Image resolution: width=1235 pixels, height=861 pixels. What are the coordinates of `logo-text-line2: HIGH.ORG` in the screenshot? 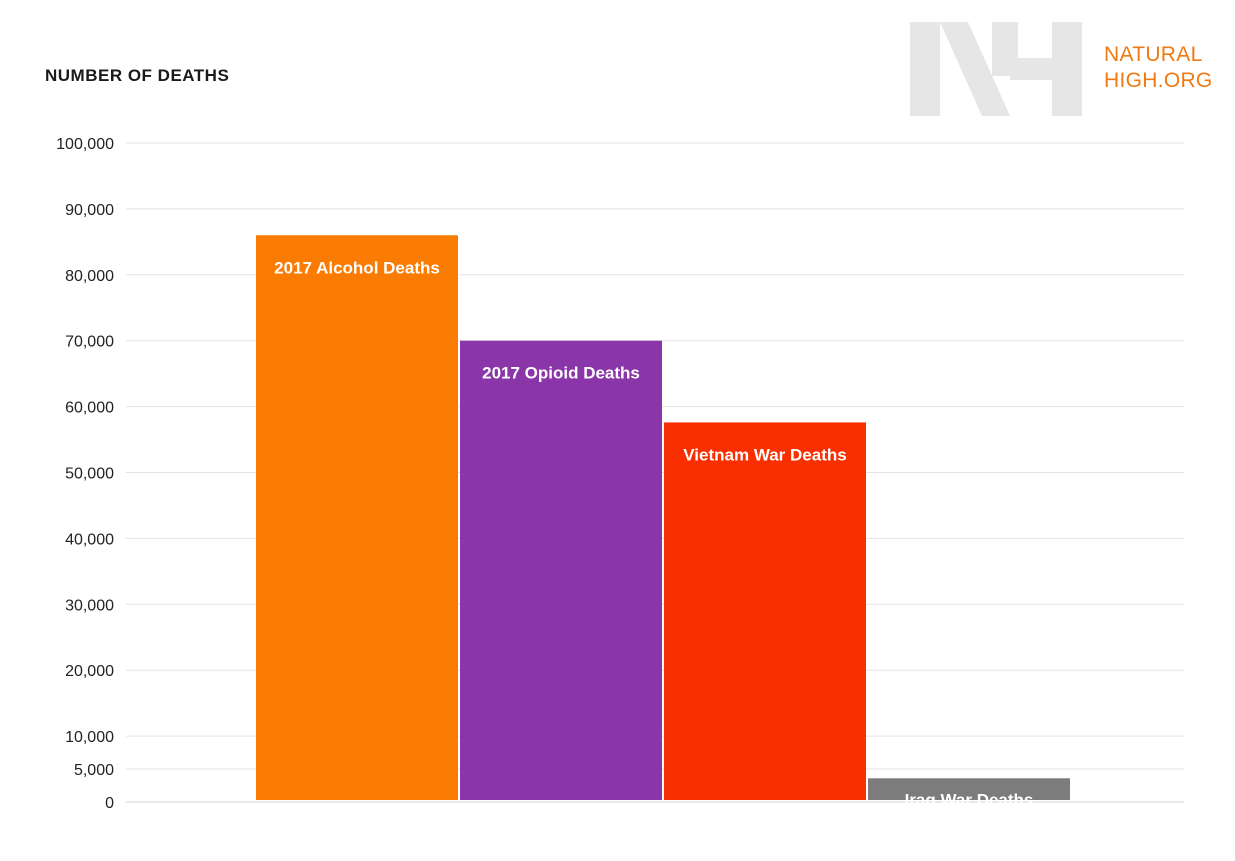 It's located at (1158, 80).